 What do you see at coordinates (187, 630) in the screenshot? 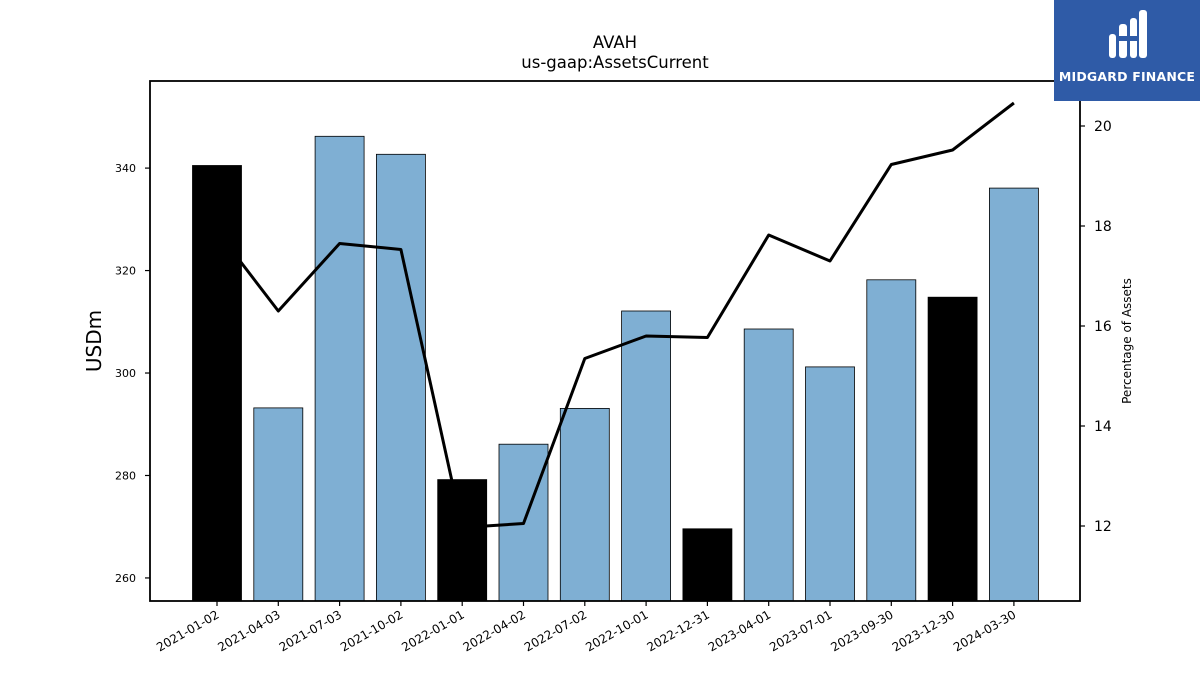
I see `x-tick-label: 2021-01-02` at bounding box center [187, 630].